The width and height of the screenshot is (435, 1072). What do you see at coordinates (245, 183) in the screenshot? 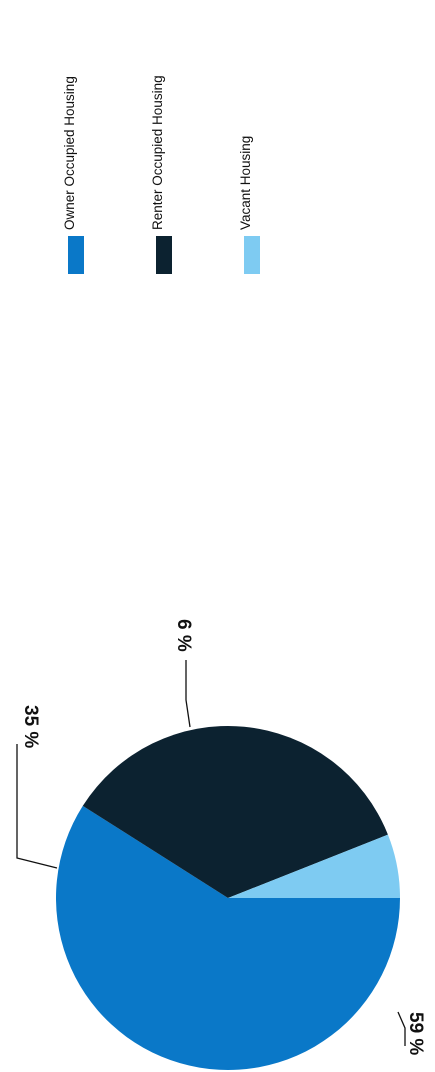
I see `legend-label-vacant: Vacant Housing` at bounding box center [245, 183].